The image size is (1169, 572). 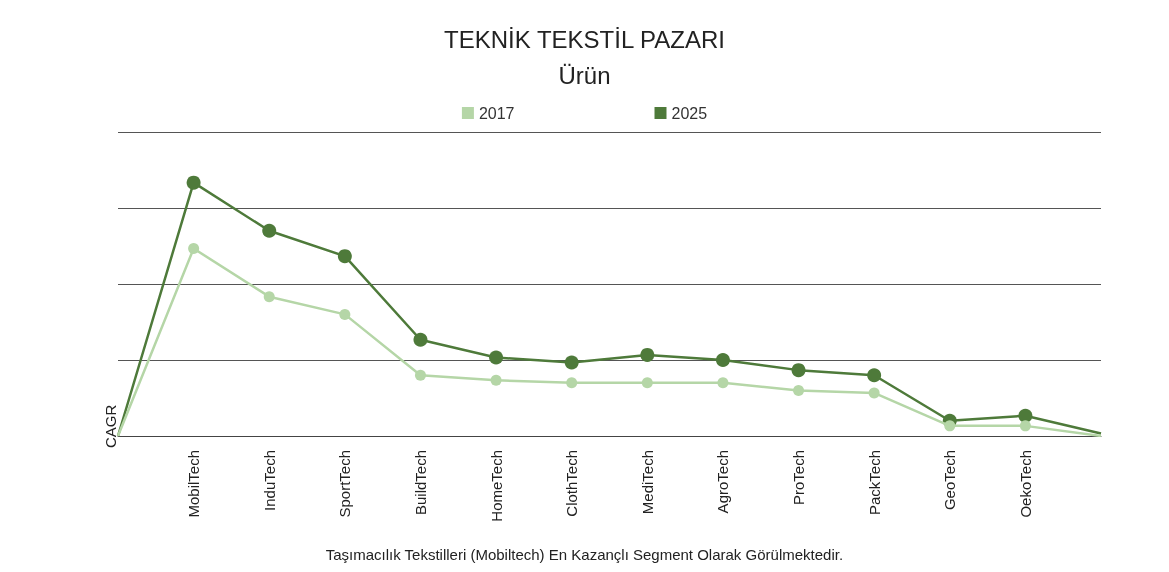 I want to click on x-tick-label: SportTech, so click(x=345, y=484).